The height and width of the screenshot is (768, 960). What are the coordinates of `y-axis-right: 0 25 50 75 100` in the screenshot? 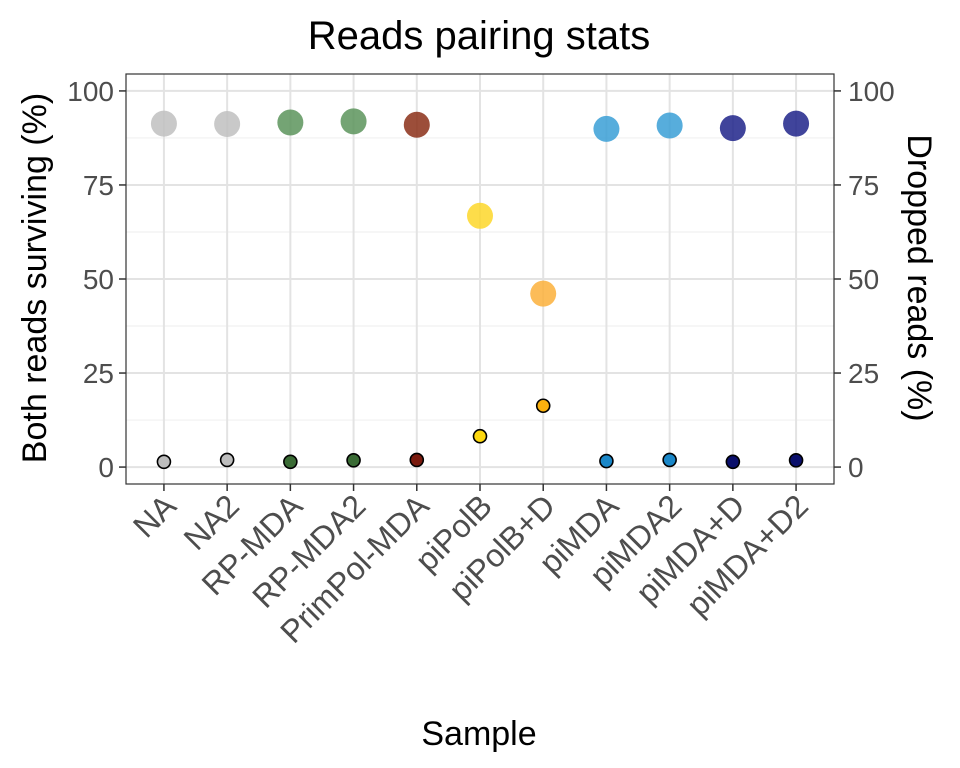 It's located at (864, 279).